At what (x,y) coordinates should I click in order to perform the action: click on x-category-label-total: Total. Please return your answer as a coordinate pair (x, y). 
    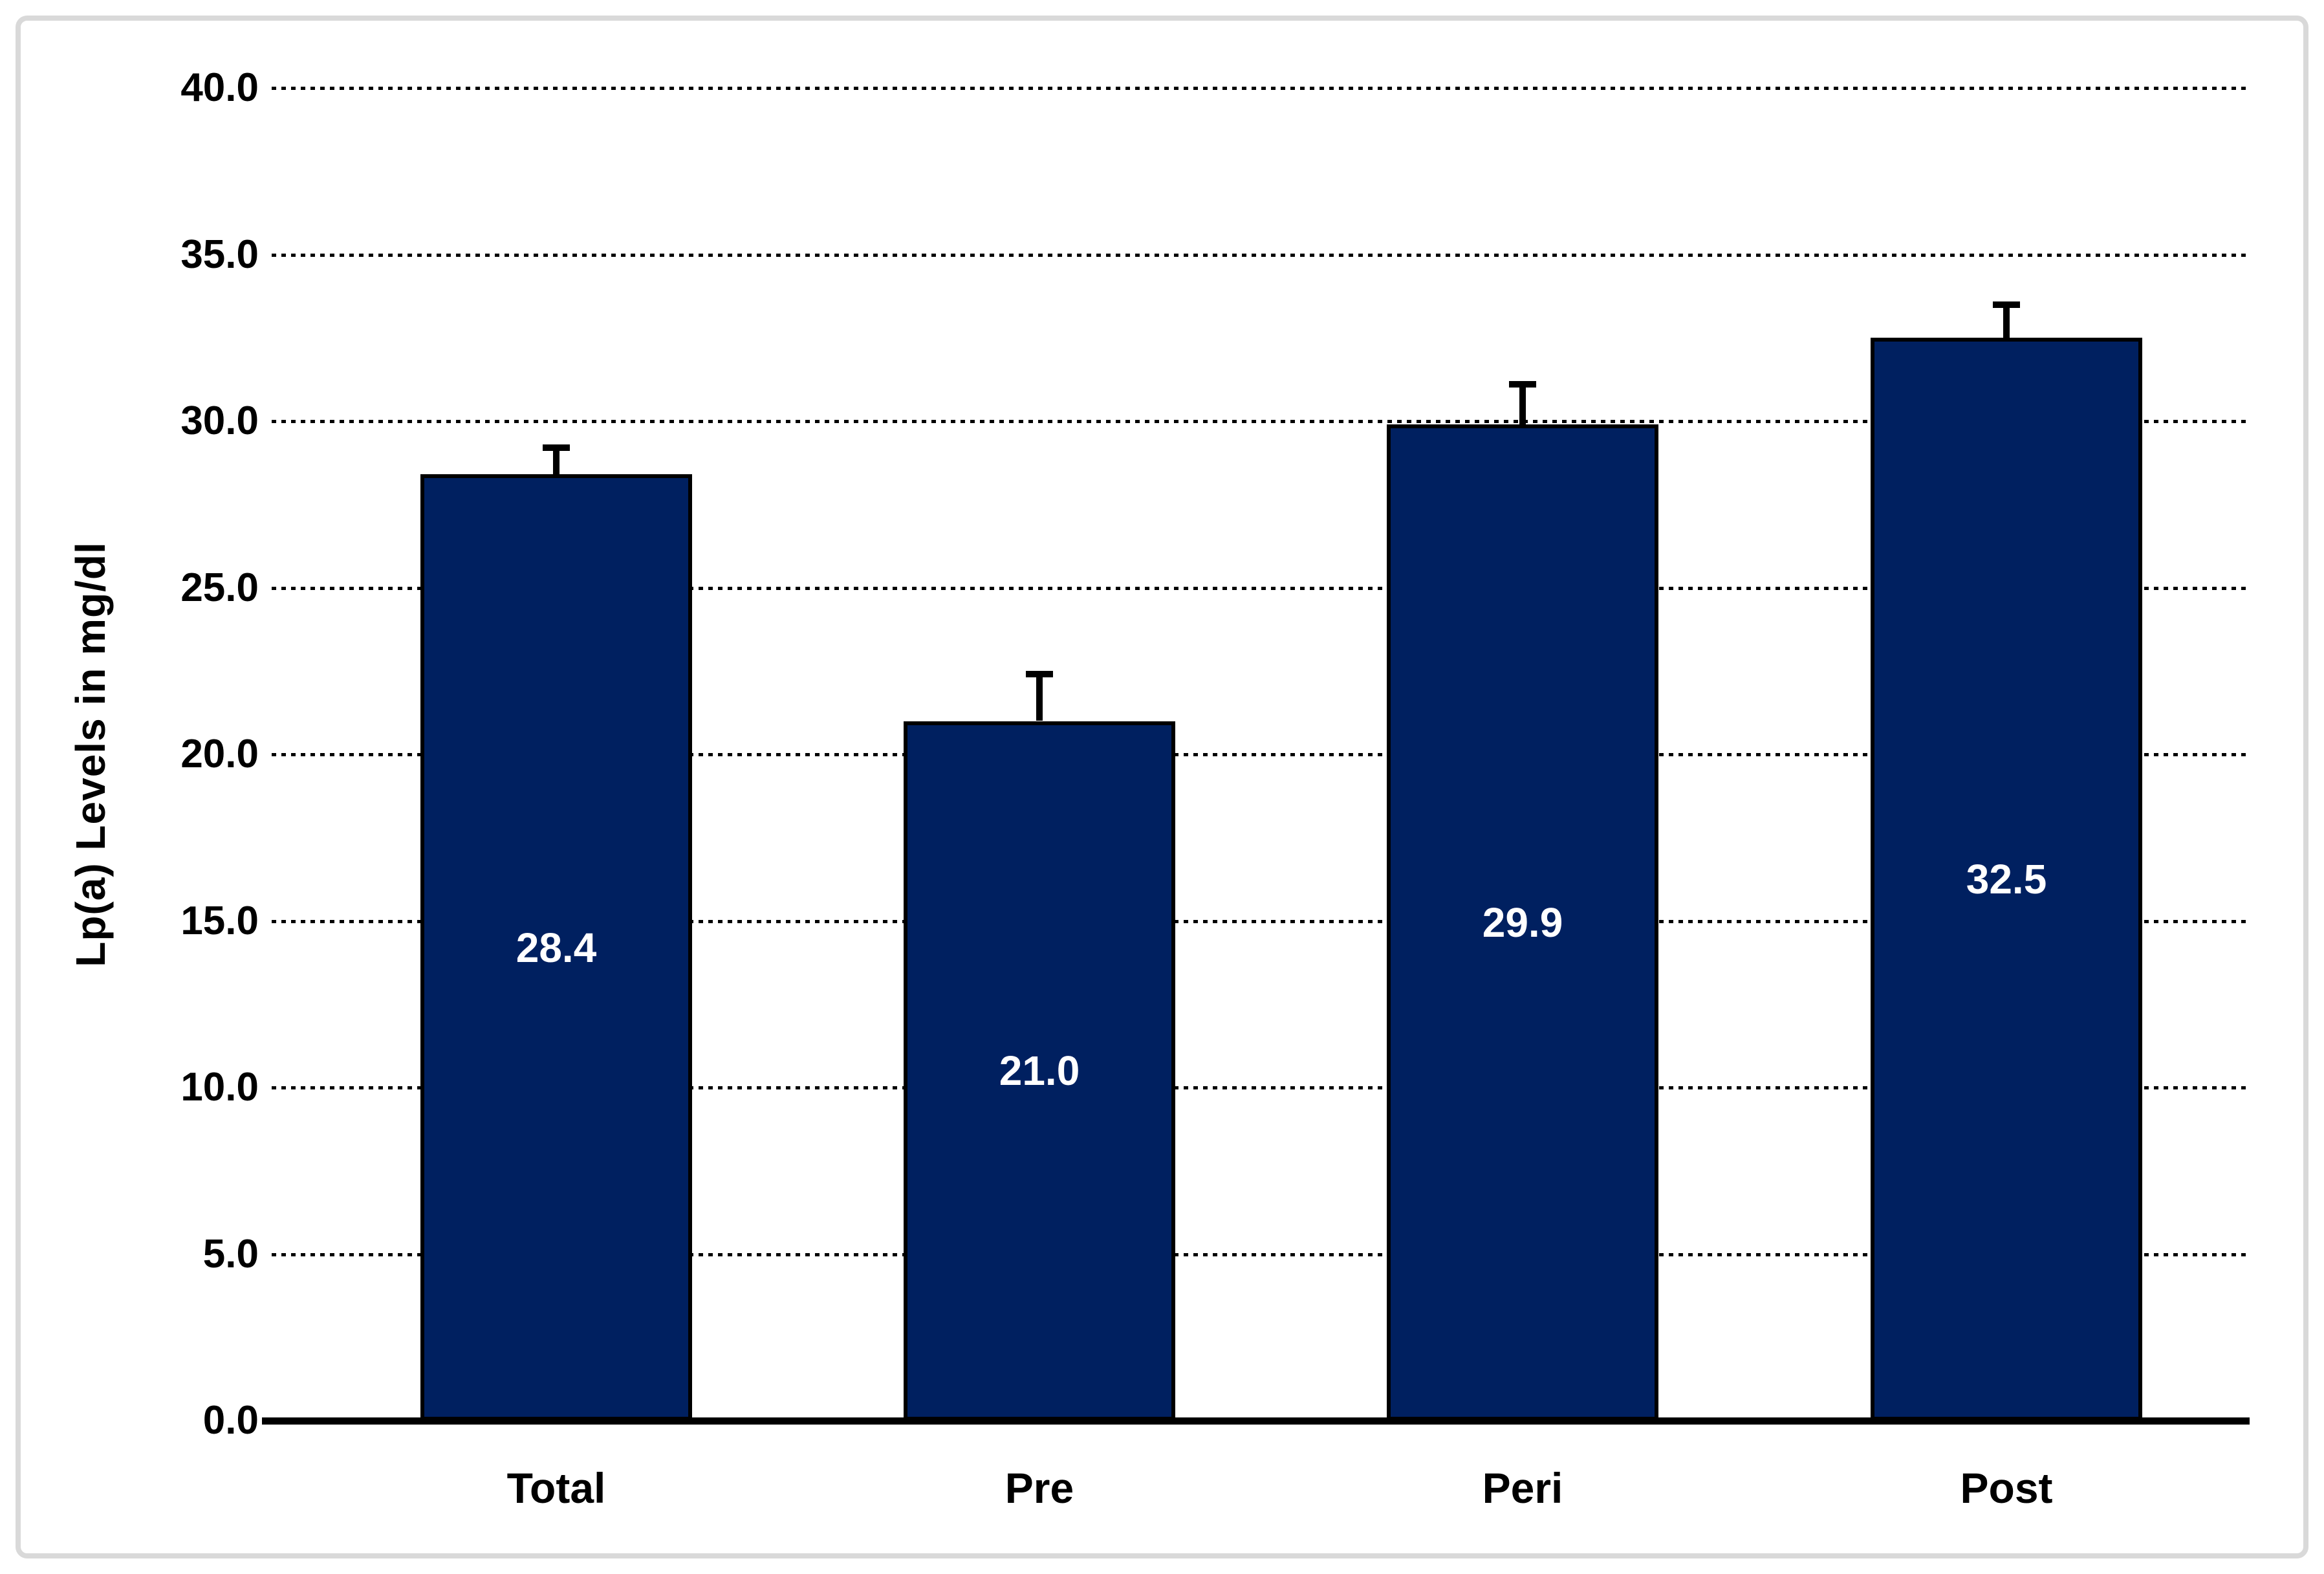
    Looking at the image, I should click on (556, 1488).